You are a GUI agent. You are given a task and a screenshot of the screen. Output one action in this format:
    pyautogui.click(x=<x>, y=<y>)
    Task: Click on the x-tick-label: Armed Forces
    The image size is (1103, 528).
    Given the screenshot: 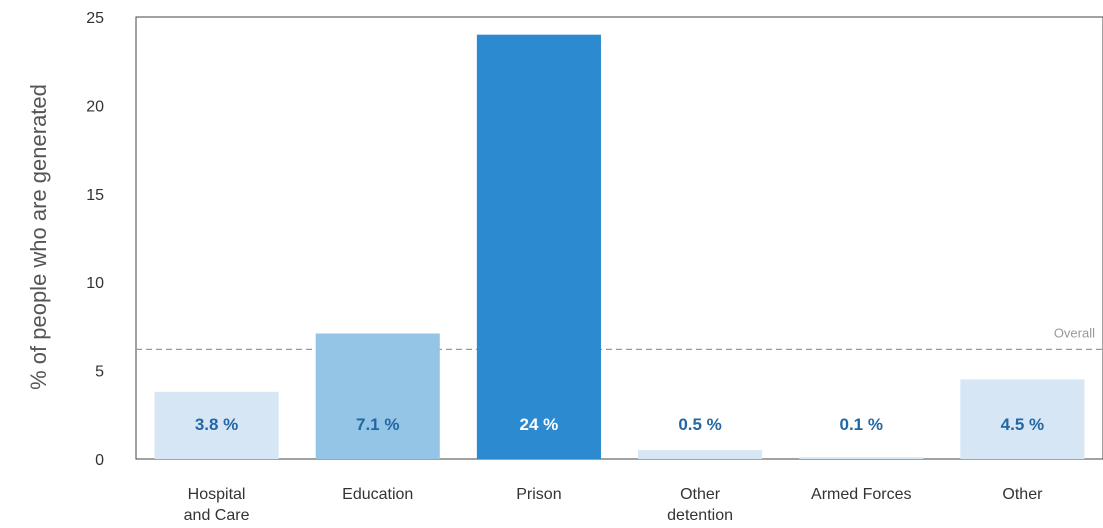 What is the action you would take?
    pyautogui.click(x=861, y=494)
    